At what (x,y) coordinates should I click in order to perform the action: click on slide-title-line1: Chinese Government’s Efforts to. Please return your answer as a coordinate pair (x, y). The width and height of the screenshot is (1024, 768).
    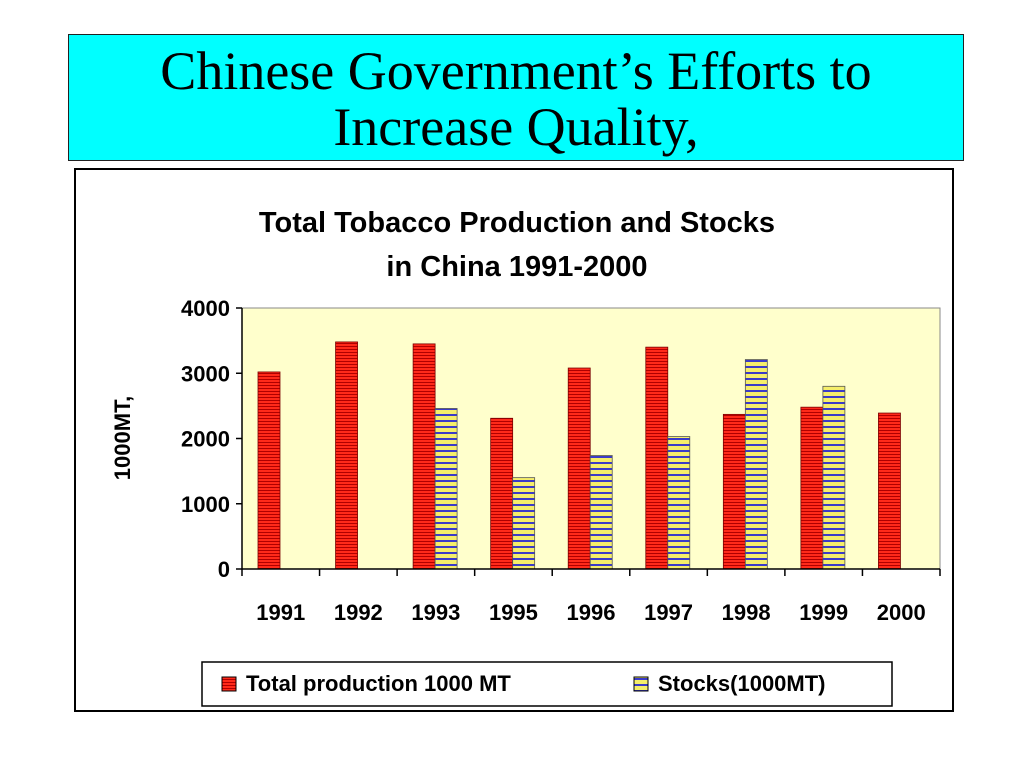
    Looking at the image, I should click on (516, 71).